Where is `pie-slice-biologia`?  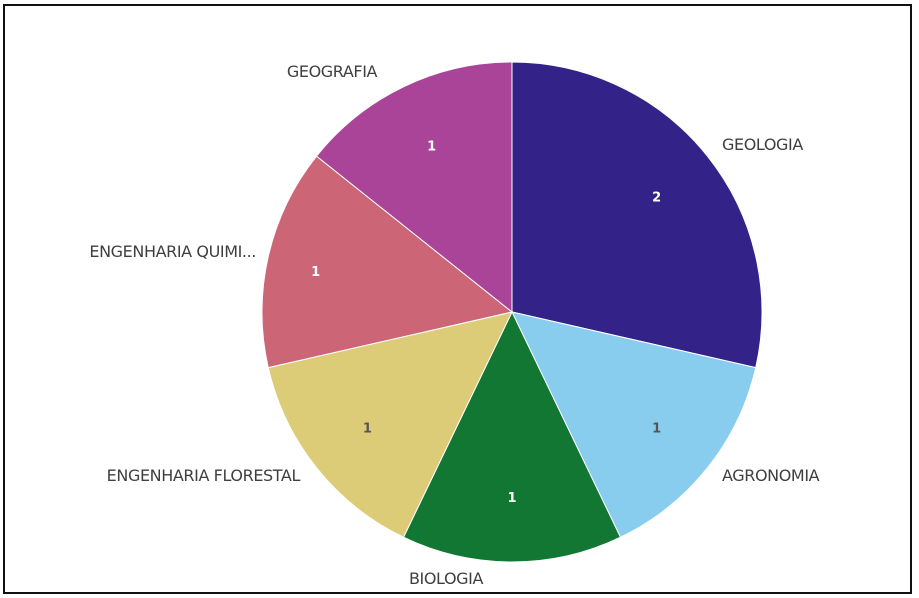 pie-slice-biologia is located at coordinates (512, 436).